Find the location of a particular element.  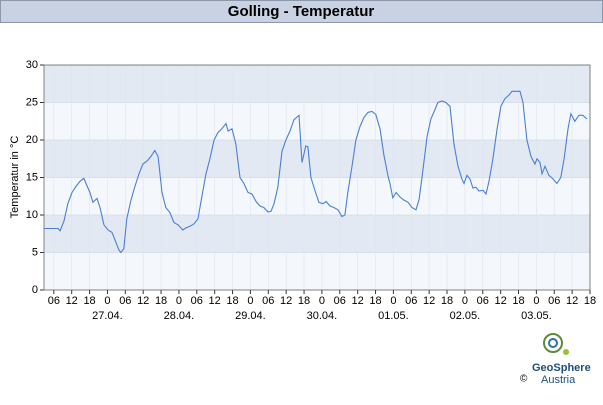

y-tick-label: 30 is located at coordinates (32, 65).